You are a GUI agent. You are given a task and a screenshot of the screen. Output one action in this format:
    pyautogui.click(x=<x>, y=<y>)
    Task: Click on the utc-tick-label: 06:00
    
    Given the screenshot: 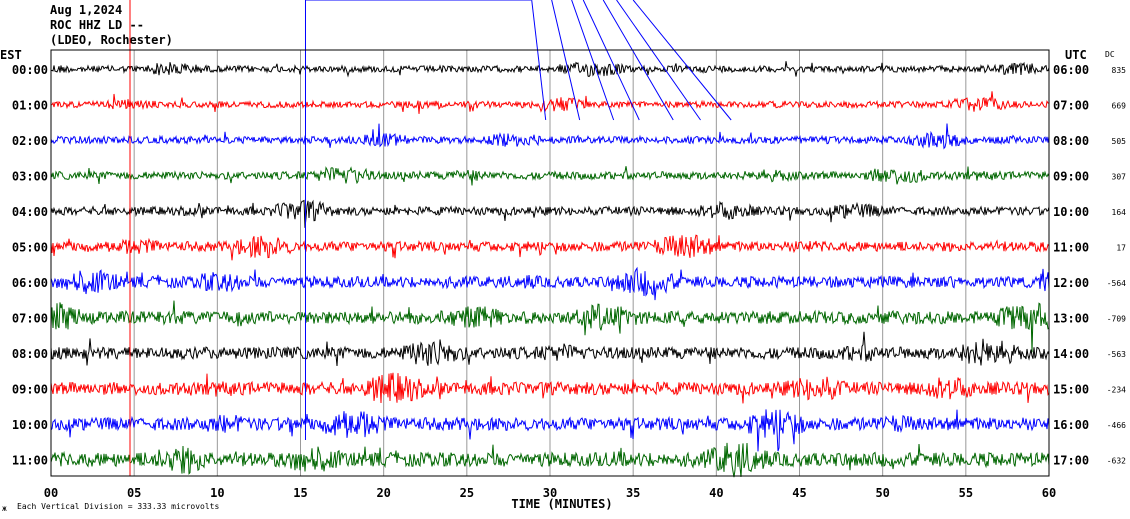 What is the action you would take?
    pyautogui.click(x=1071, y=70)
    